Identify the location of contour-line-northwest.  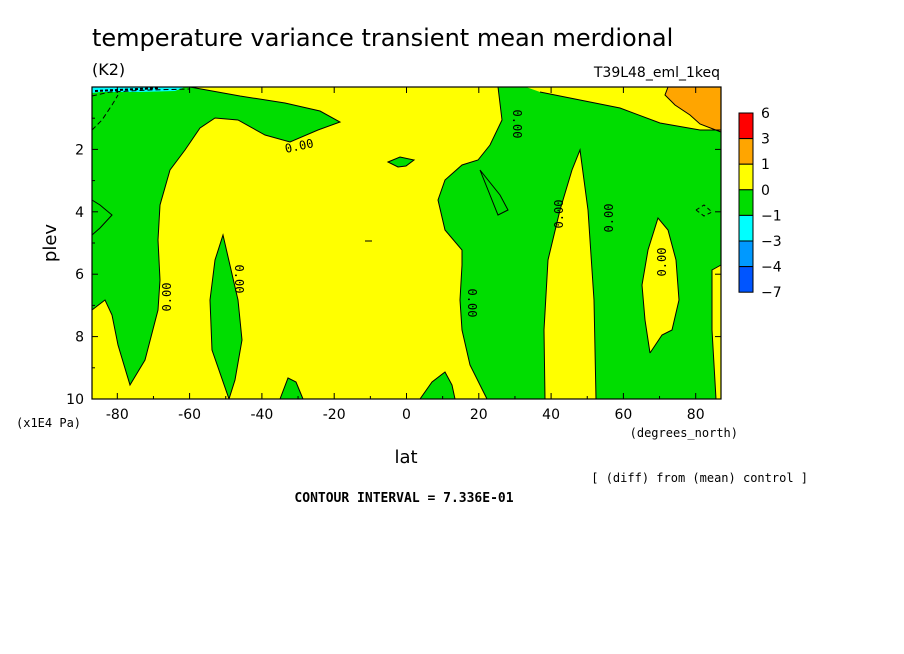
(216, 236).